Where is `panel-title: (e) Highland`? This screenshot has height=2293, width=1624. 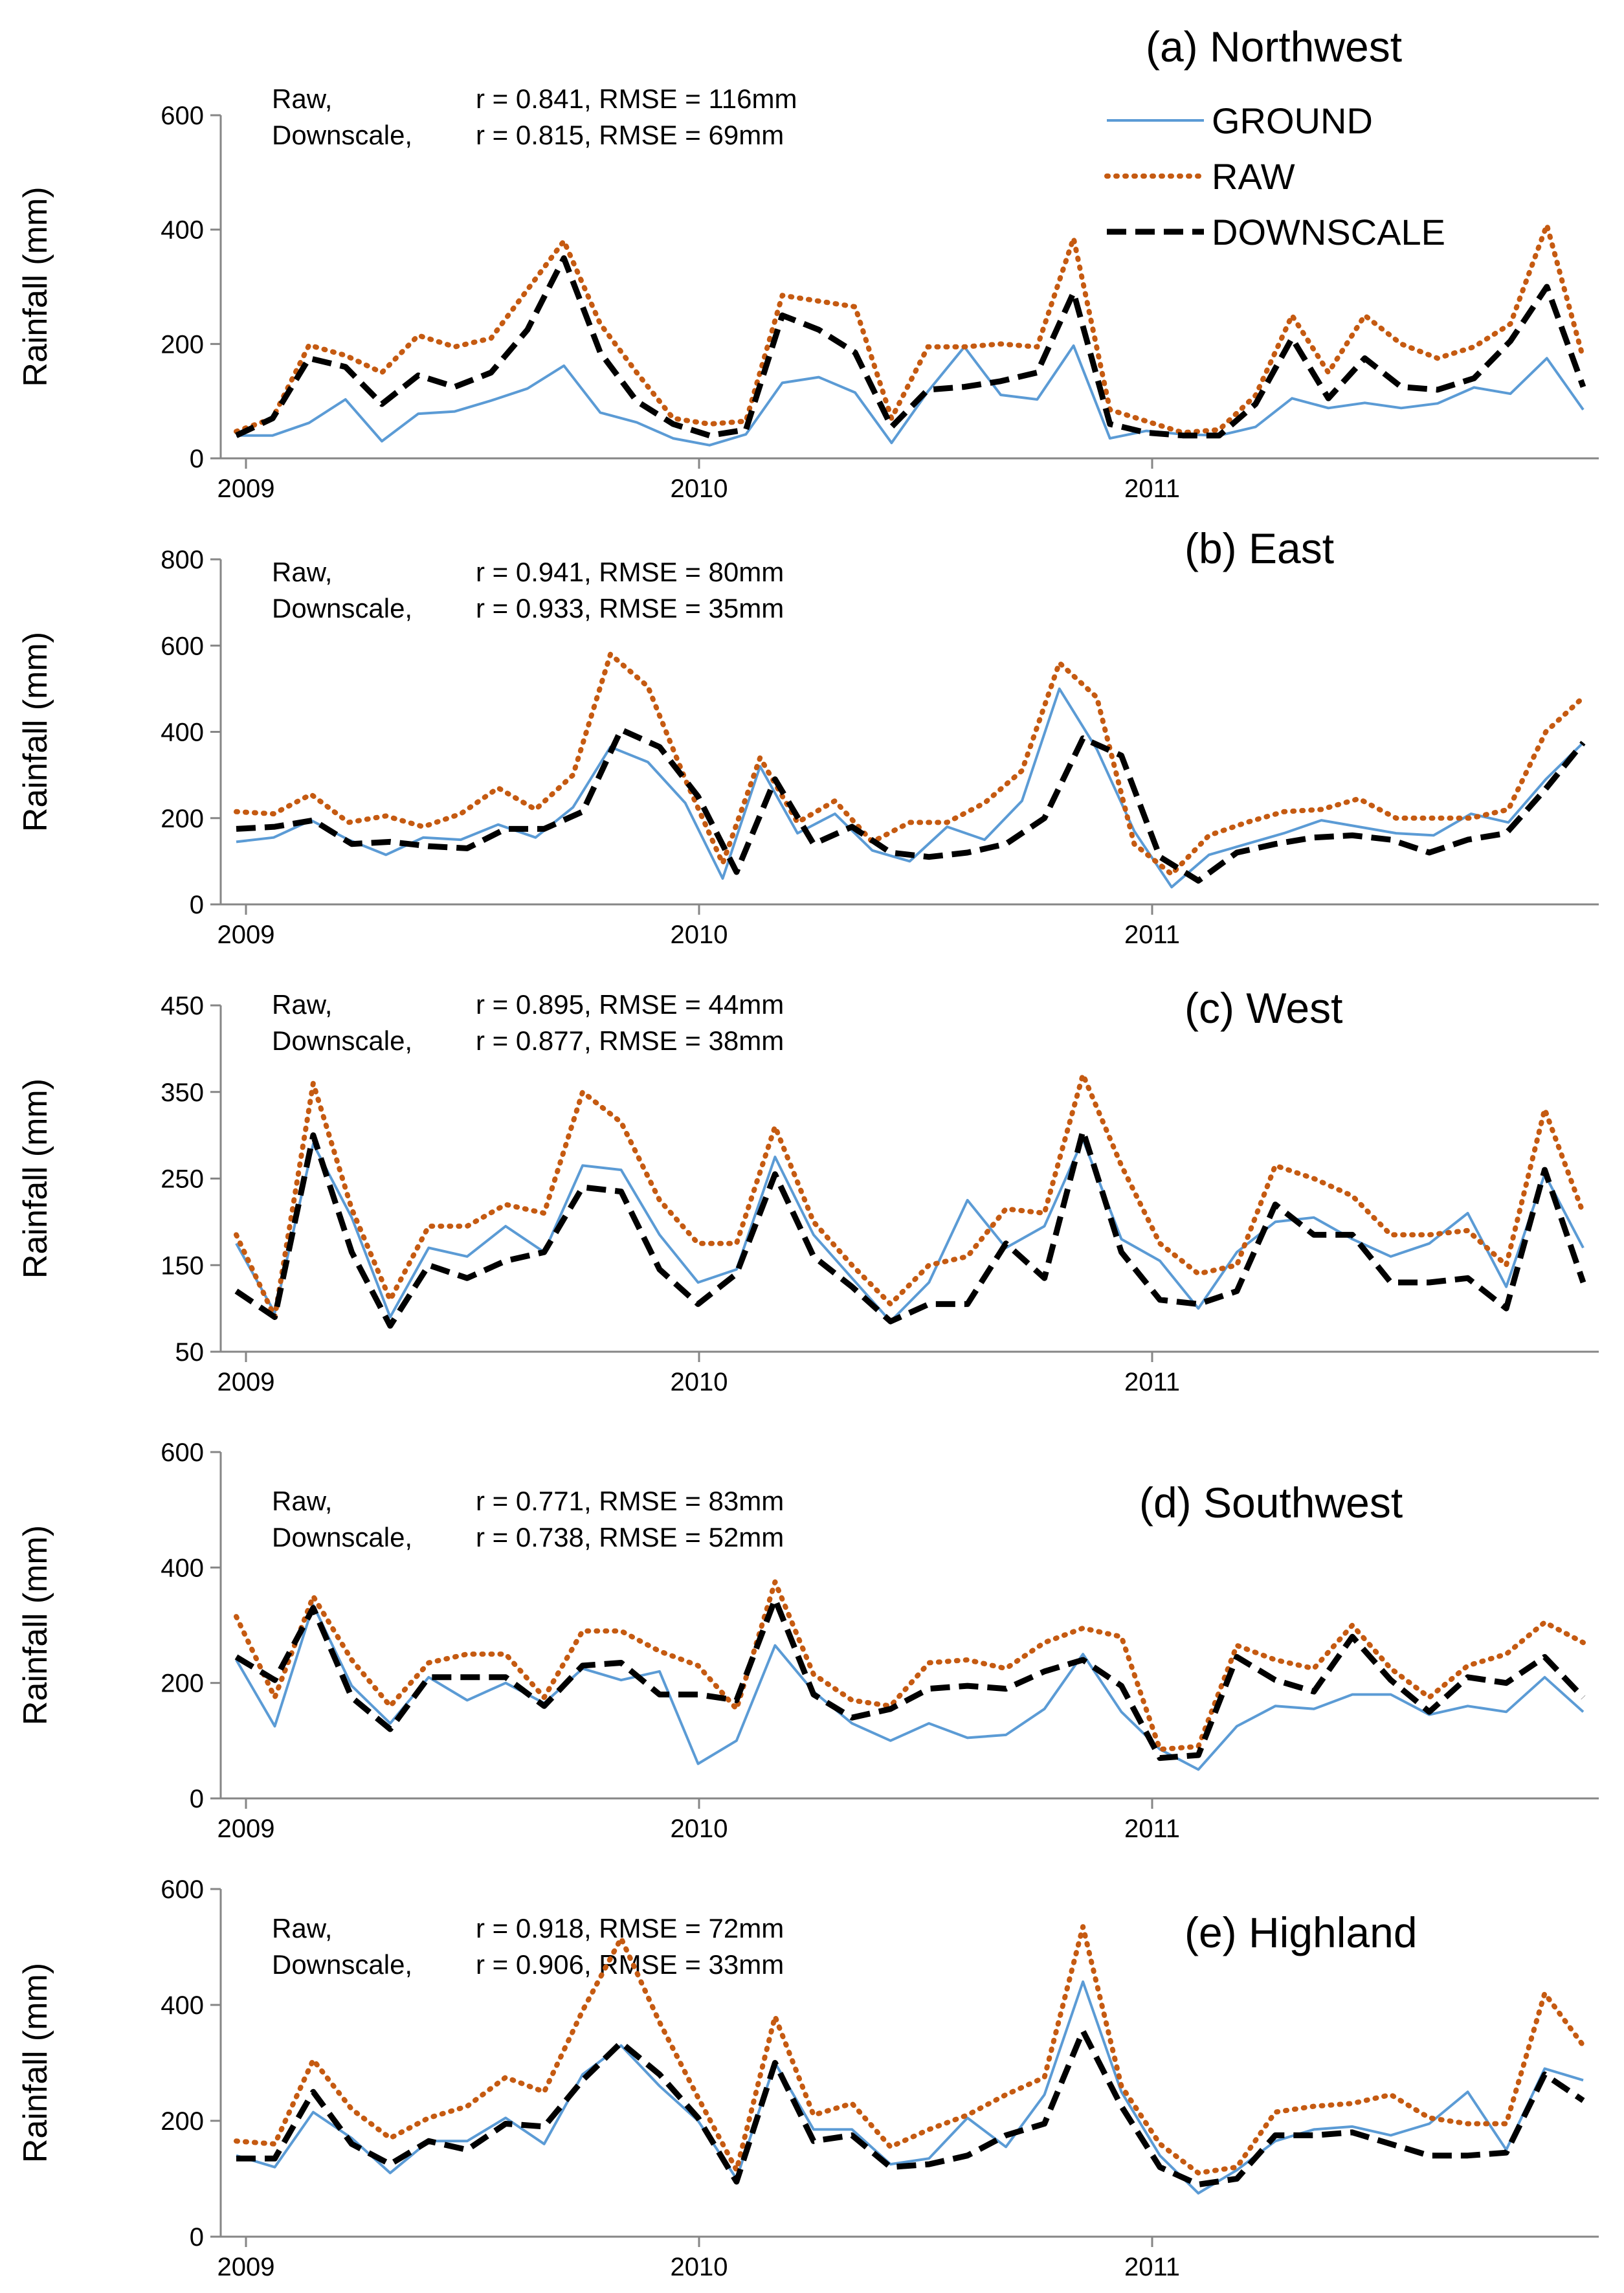 panel-title: (e) Highland is located at coordinates (1301, 1932).